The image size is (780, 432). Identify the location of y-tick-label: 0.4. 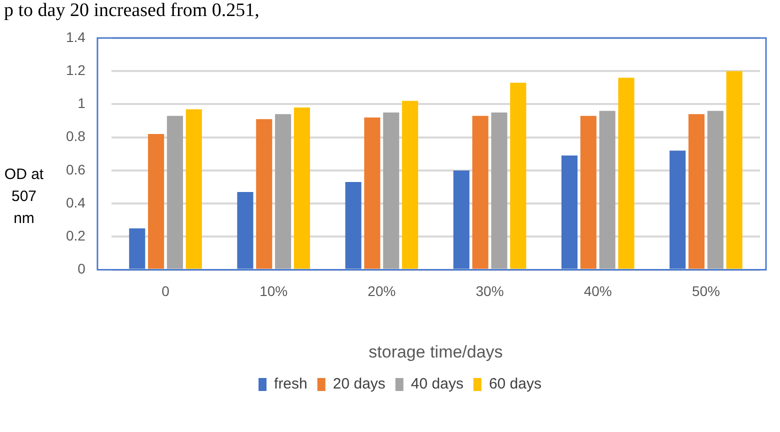
(76, 202).